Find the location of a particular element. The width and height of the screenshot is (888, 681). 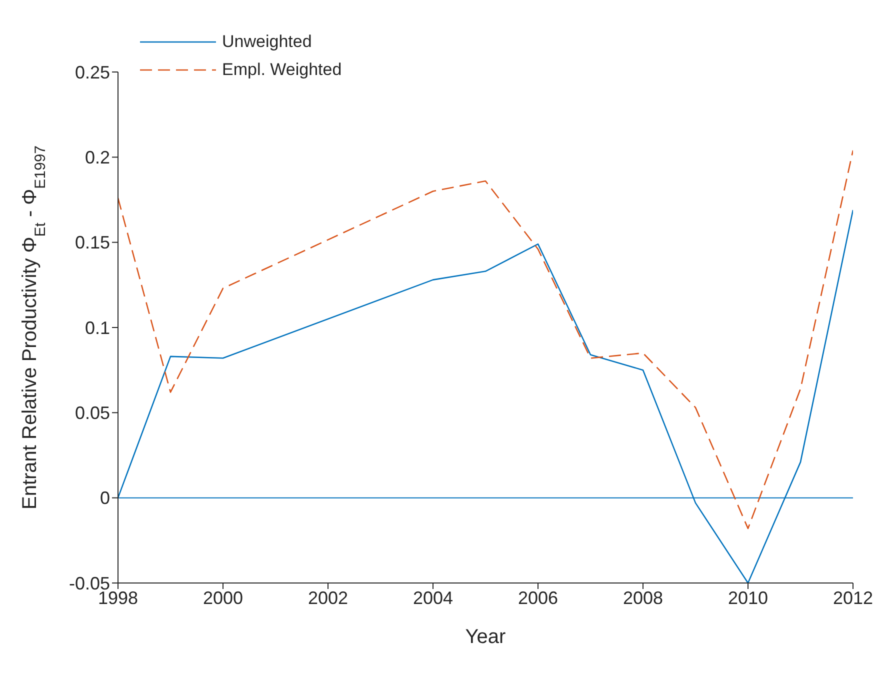

y-tick-label: 0.15 is located at coordinates (92, 242).